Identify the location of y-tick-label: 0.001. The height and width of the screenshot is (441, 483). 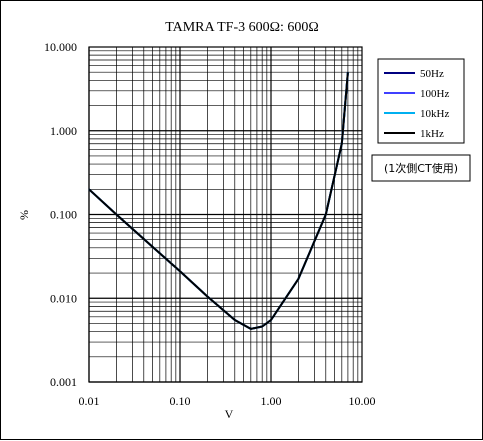
(63, 382).